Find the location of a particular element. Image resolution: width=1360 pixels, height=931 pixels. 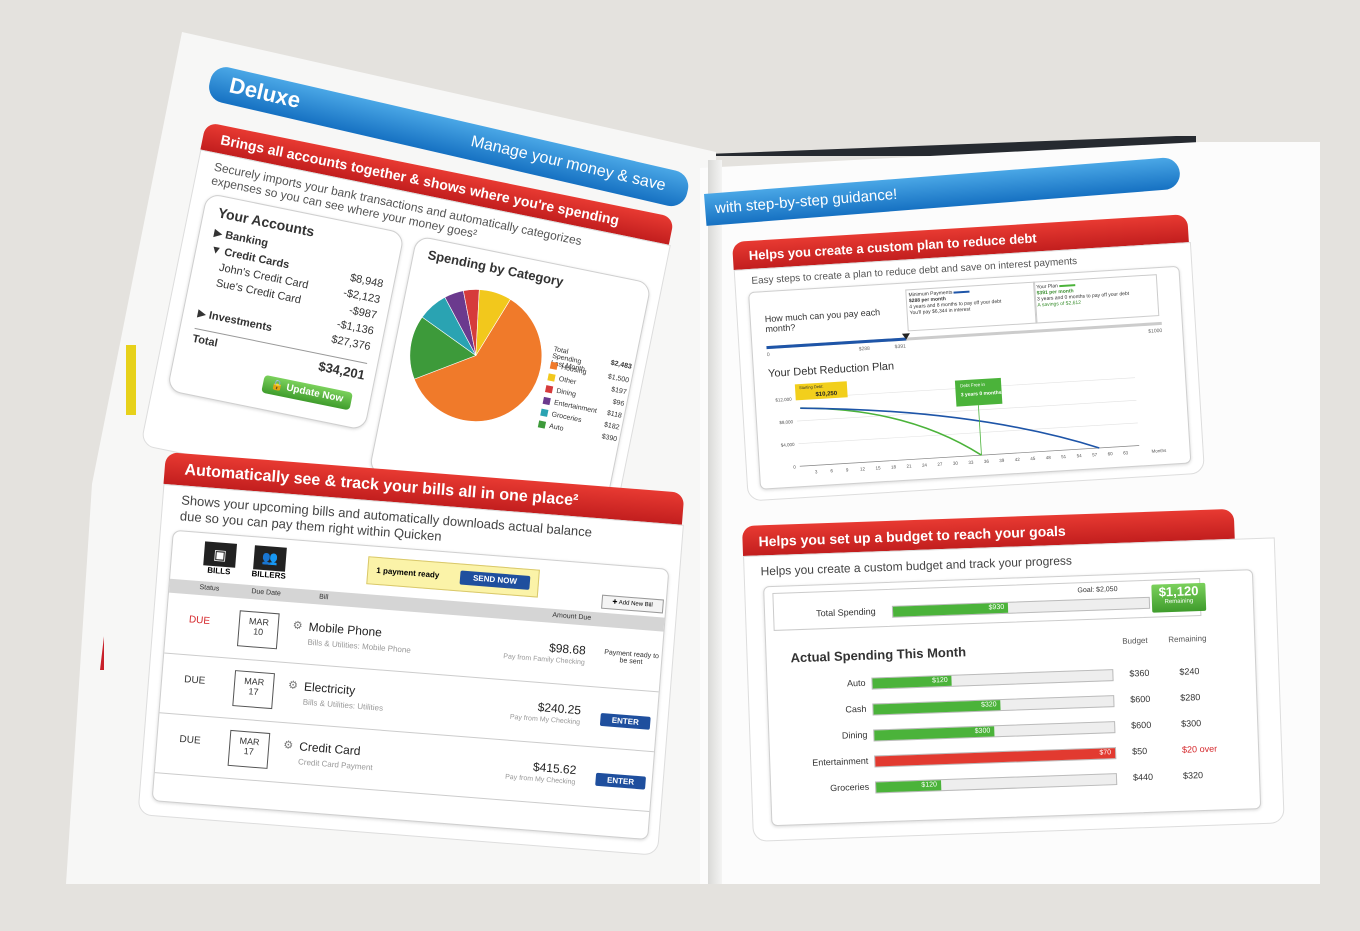

slider-labels: 0 $288 $391 $1000 is located at coordinates (964, 343).